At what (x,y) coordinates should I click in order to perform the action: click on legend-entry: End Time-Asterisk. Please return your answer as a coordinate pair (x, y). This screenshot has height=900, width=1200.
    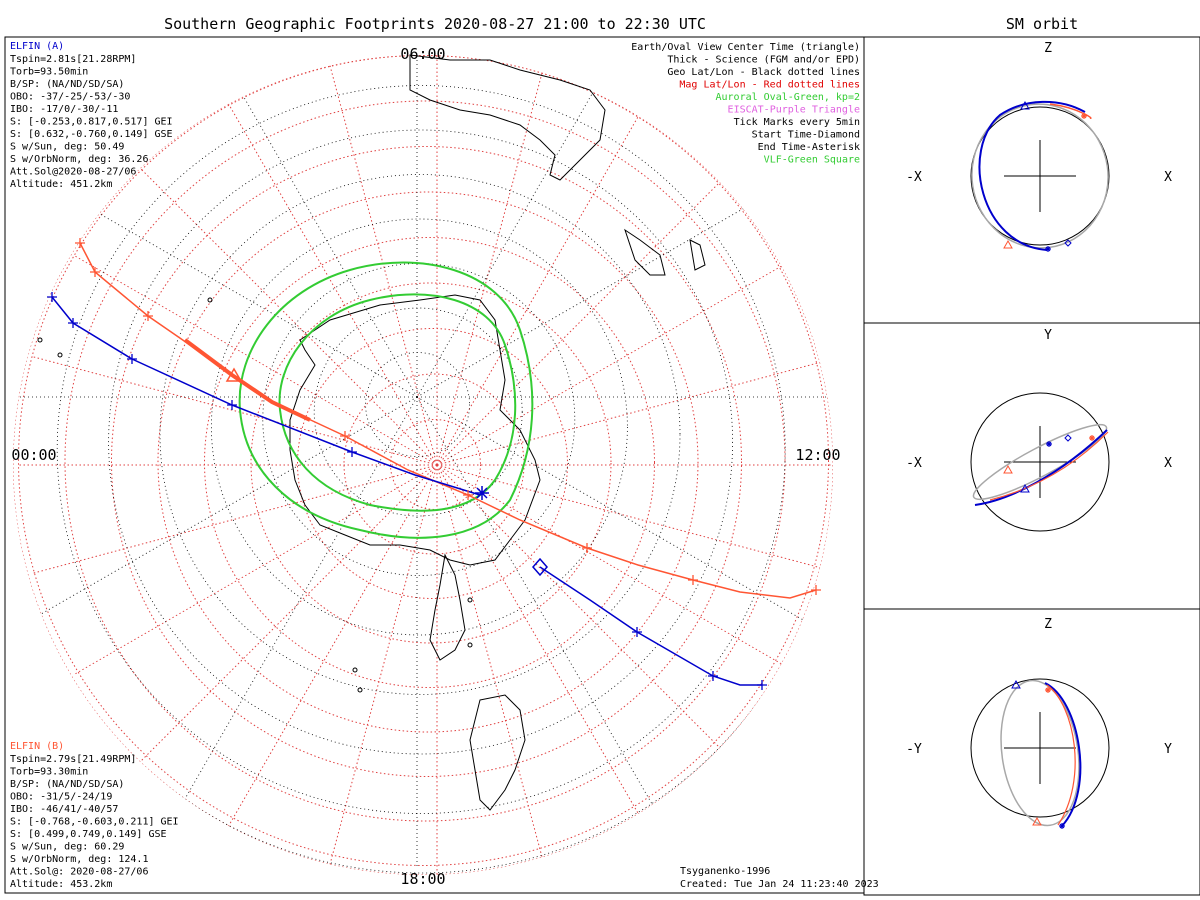
    Looking at the image, I should click on (809, 147).